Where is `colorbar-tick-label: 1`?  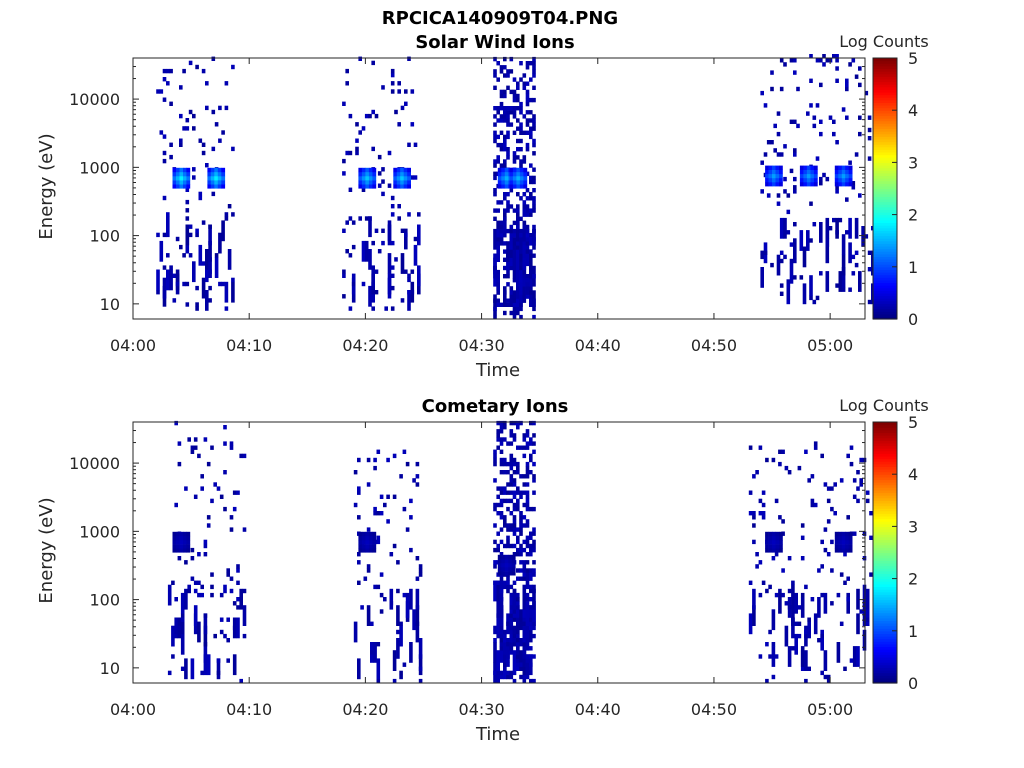
colorbar-tick-label: 1 is located at coordinates (913, 267).